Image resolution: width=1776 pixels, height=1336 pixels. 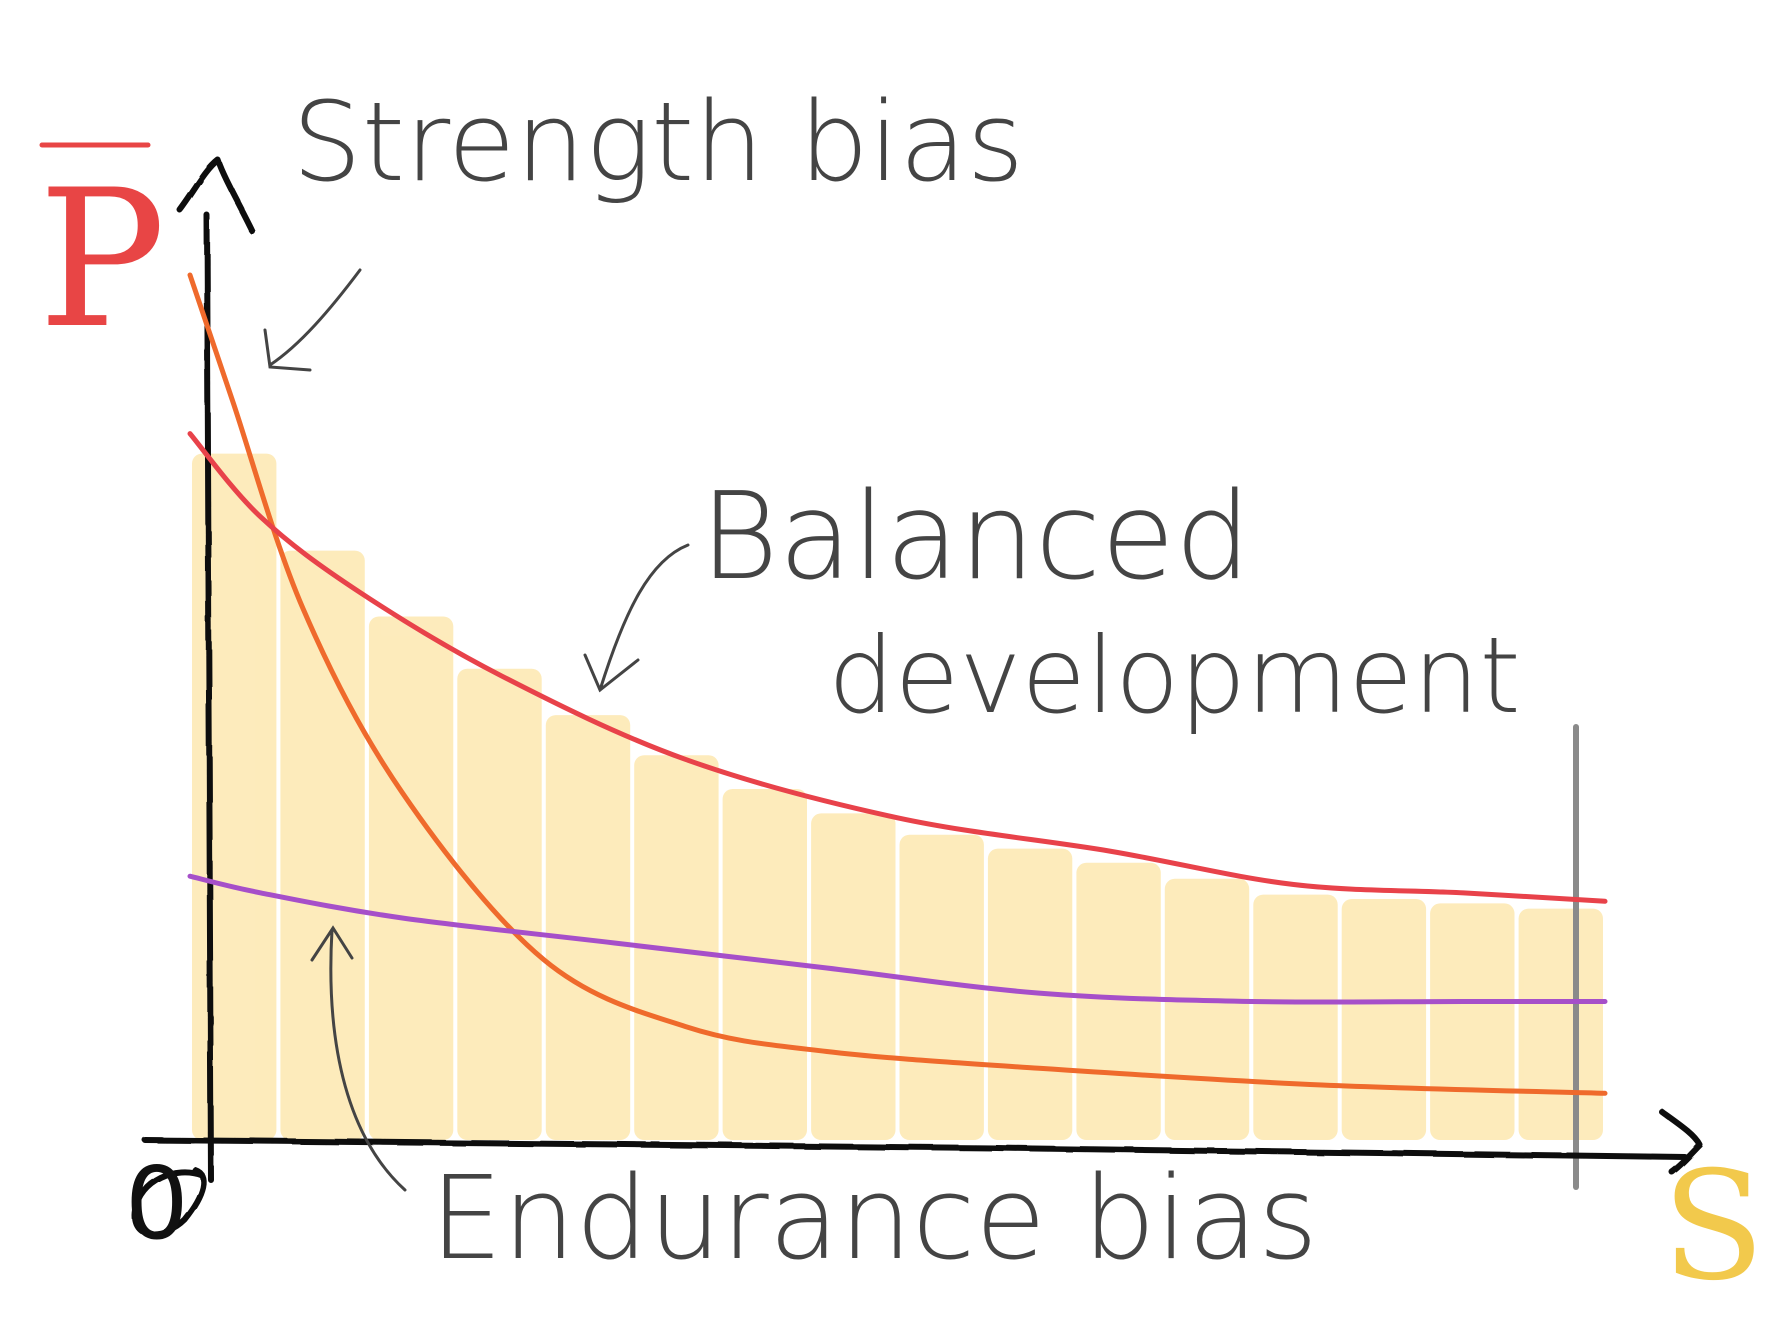 What do you see at coordinates (102, 259) in the screenshot?
I see `y-axis-label: P` at bounding box center [102, 259].